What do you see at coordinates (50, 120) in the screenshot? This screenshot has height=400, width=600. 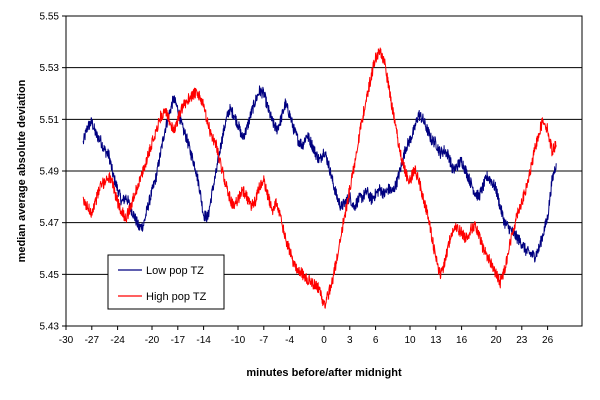 I see `y-tick-label: 5.51` at bounding box center [50, 120].